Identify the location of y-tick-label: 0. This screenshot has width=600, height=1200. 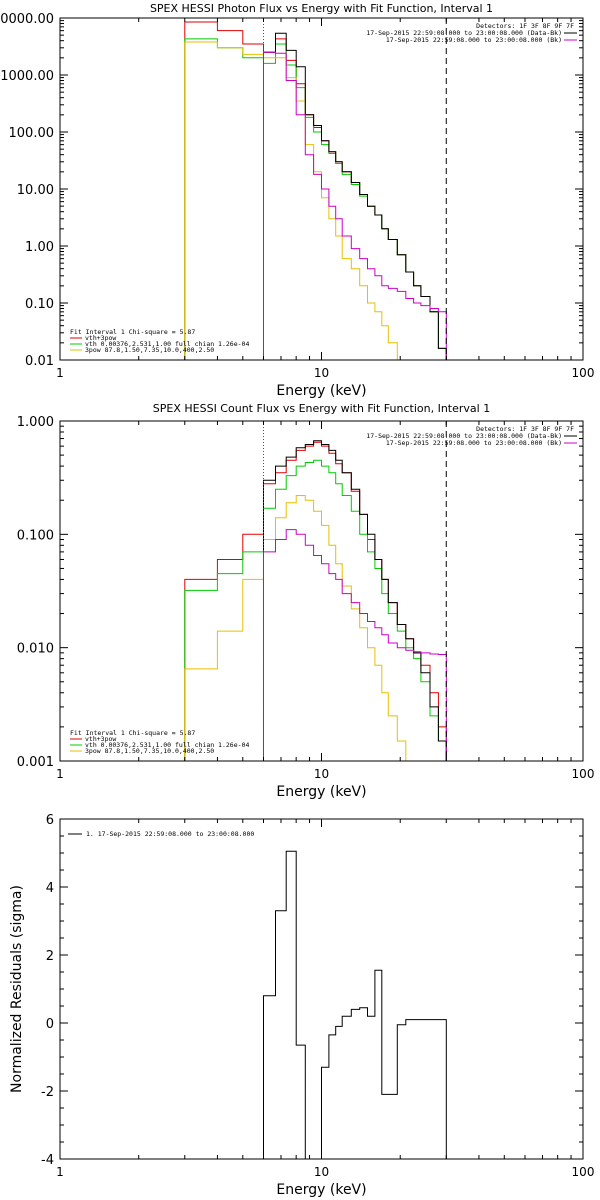
(50, 1024).